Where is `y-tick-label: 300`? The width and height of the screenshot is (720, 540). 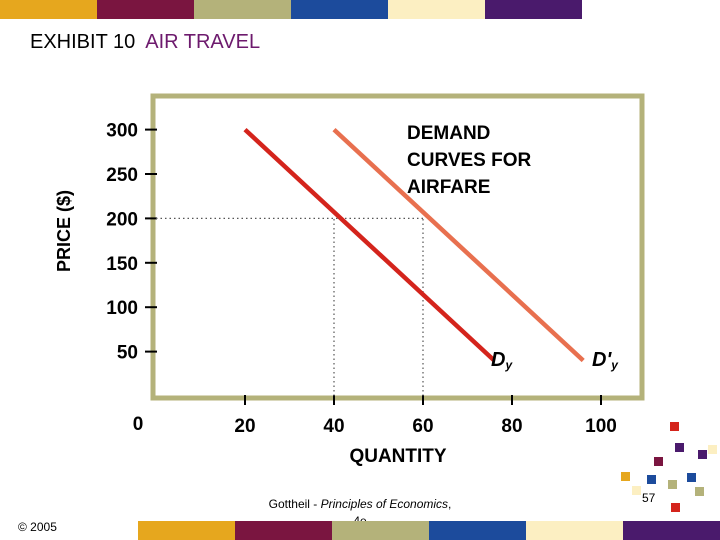
y-tick-label: 300 is located at coordinates (122, 131).